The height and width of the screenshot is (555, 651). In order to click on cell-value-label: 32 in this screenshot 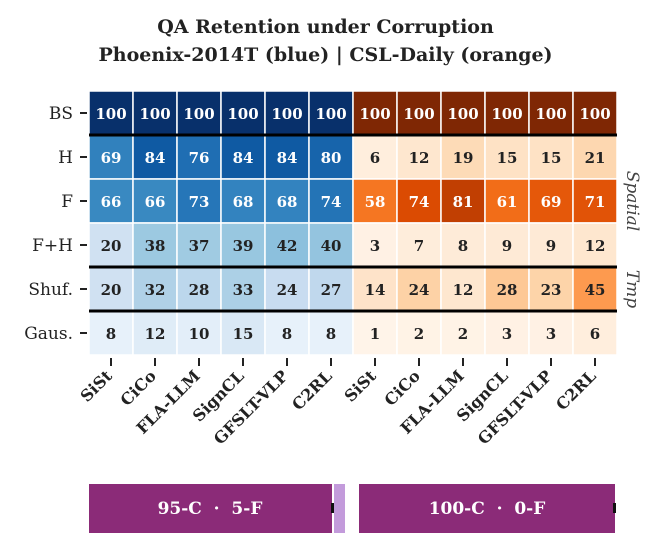, I will do `click(155, 290)`.